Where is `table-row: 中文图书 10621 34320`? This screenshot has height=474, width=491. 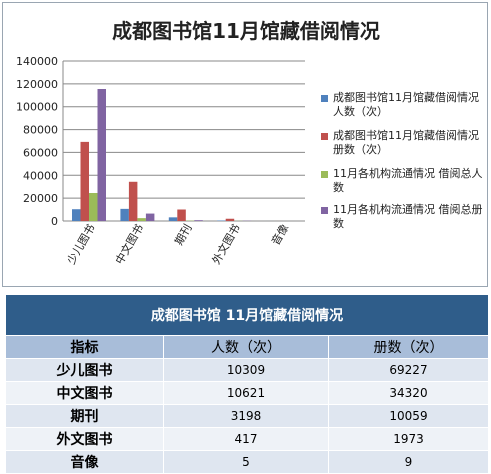 table-row: 中文图书 10621 34320 is located at coordinates (247, 393).